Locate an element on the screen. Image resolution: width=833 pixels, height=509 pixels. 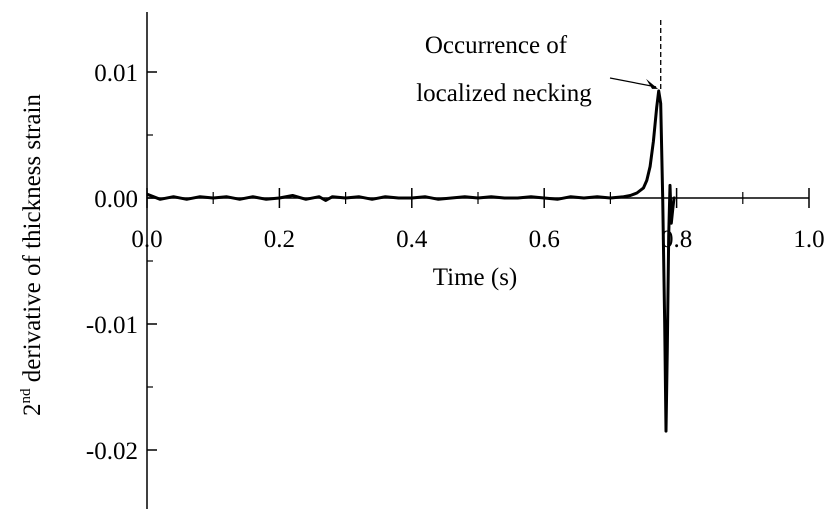
annotation-arrow-line is located at coordinates (633, 82).